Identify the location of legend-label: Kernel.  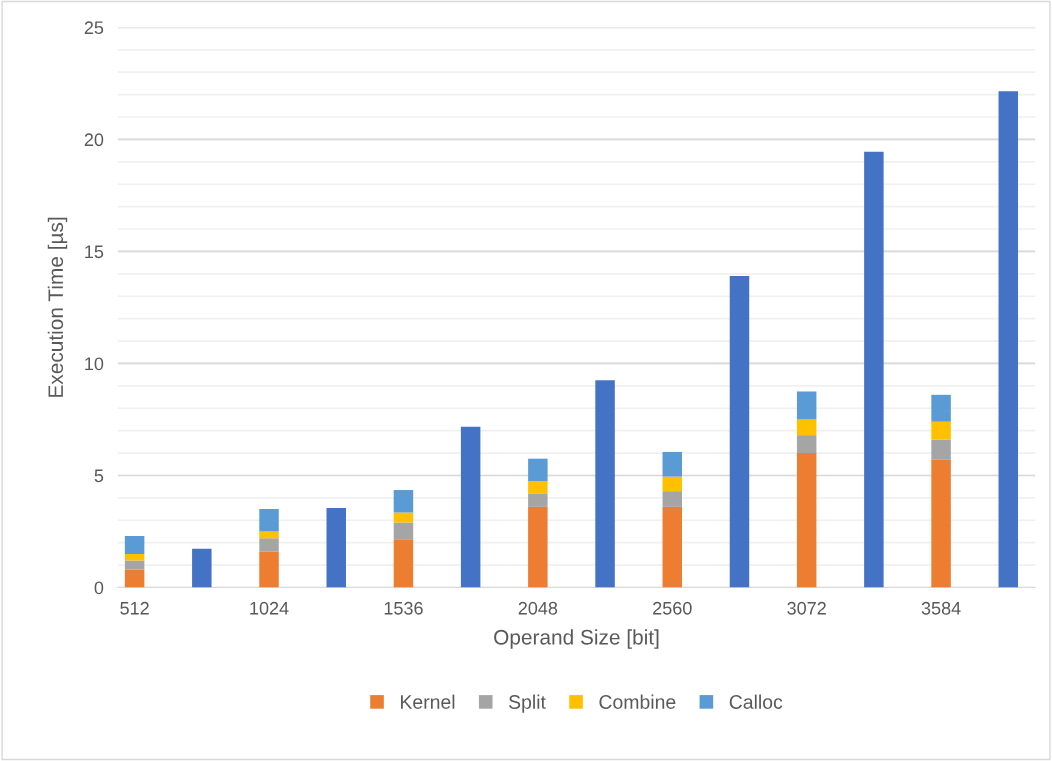
(427, 701).